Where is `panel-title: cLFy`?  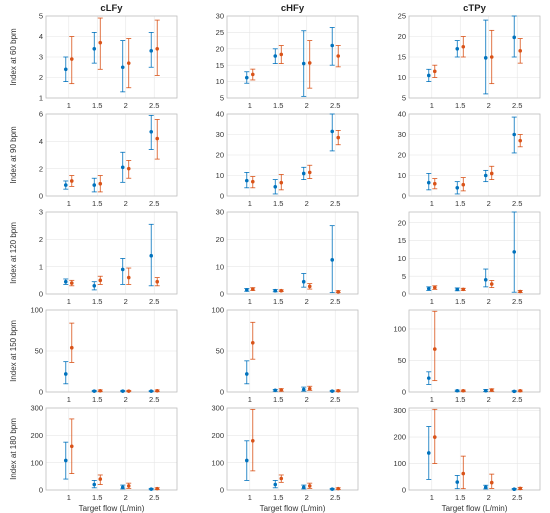
panel-title: cLFy is located at coordinates (111, 8).